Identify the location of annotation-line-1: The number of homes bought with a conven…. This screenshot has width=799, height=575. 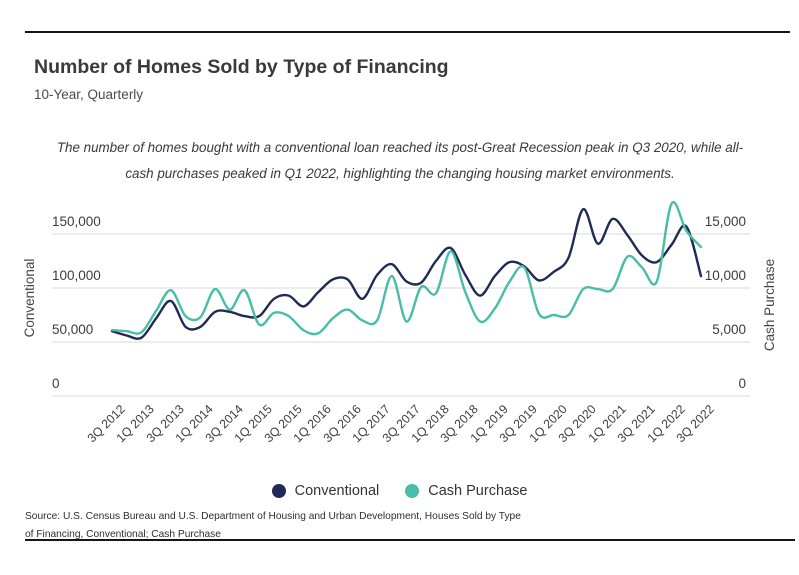
(400, 147).